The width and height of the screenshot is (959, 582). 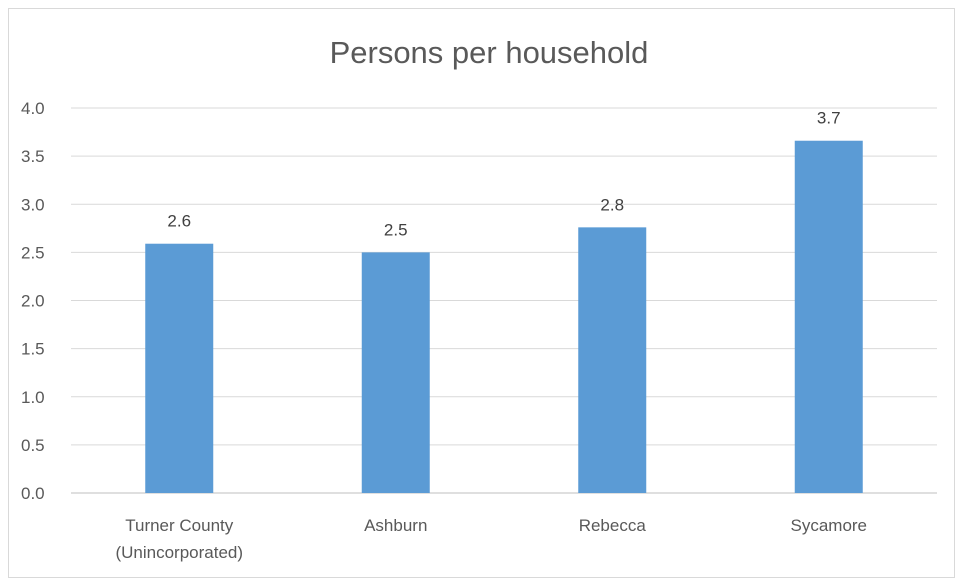 I want to click on data-label: 3.7, so click(x=829, y=118).